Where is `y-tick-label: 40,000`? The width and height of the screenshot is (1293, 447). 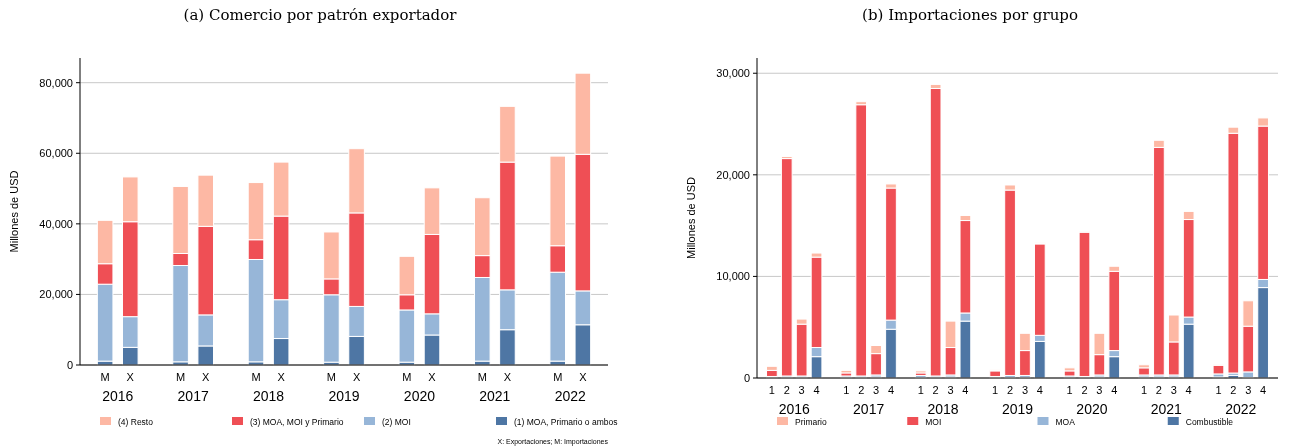 y-tick-label: 40,000 is located at coordinates (56, 223).